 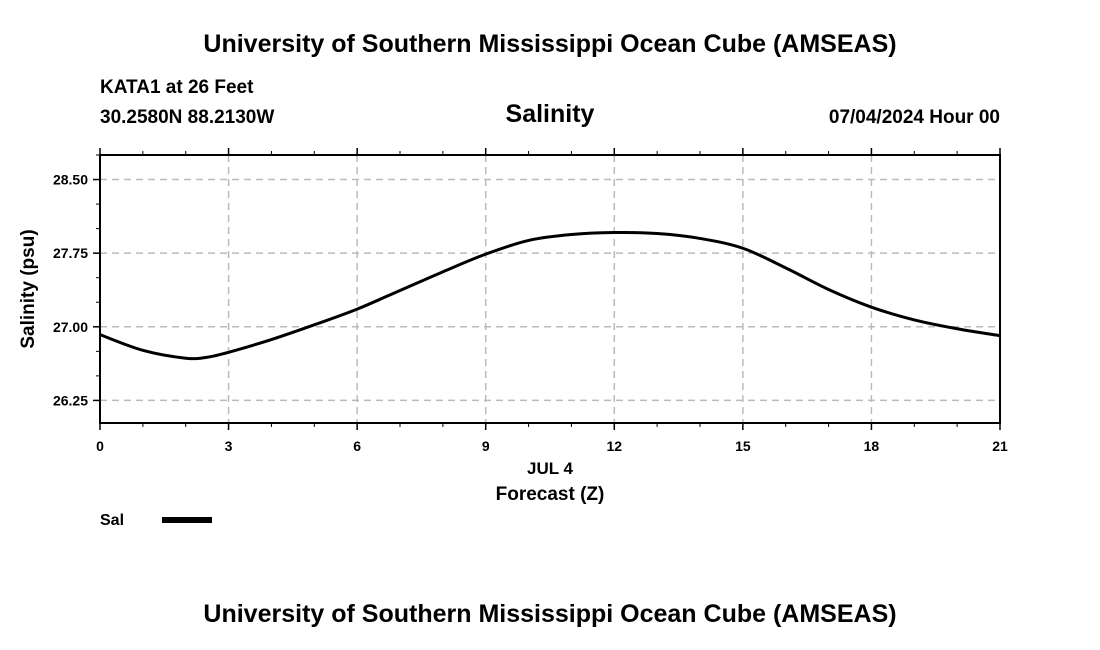 What do you see at coordinates (177, 87) in the screenshot?
I see `station-label: KATA1 at 26 Feet` at bounding box center [177, 87].